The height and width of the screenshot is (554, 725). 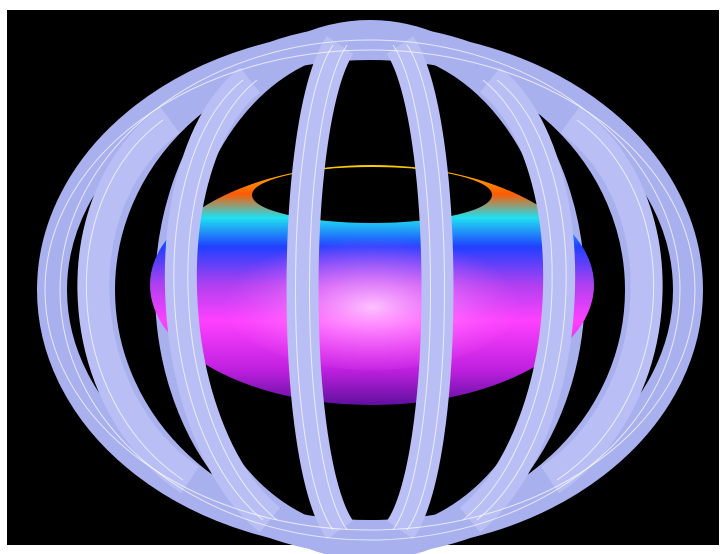 What do you see at coordinates (372, 300) in the screenshot?
I see `plasma-glow` at bounding box center [372, 300].